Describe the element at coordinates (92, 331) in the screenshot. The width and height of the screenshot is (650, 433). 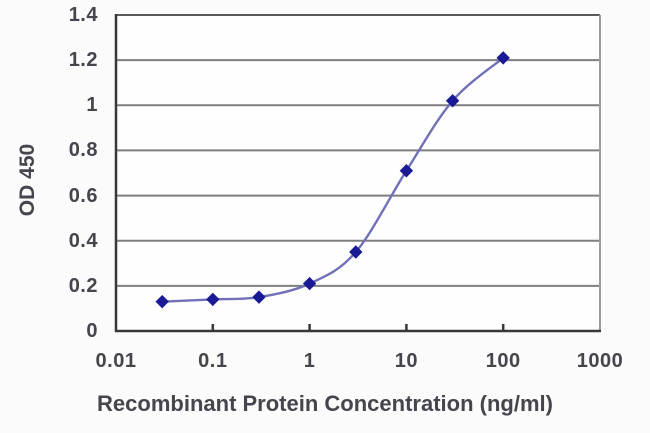
I see `y-tick-label: 0` at that location.